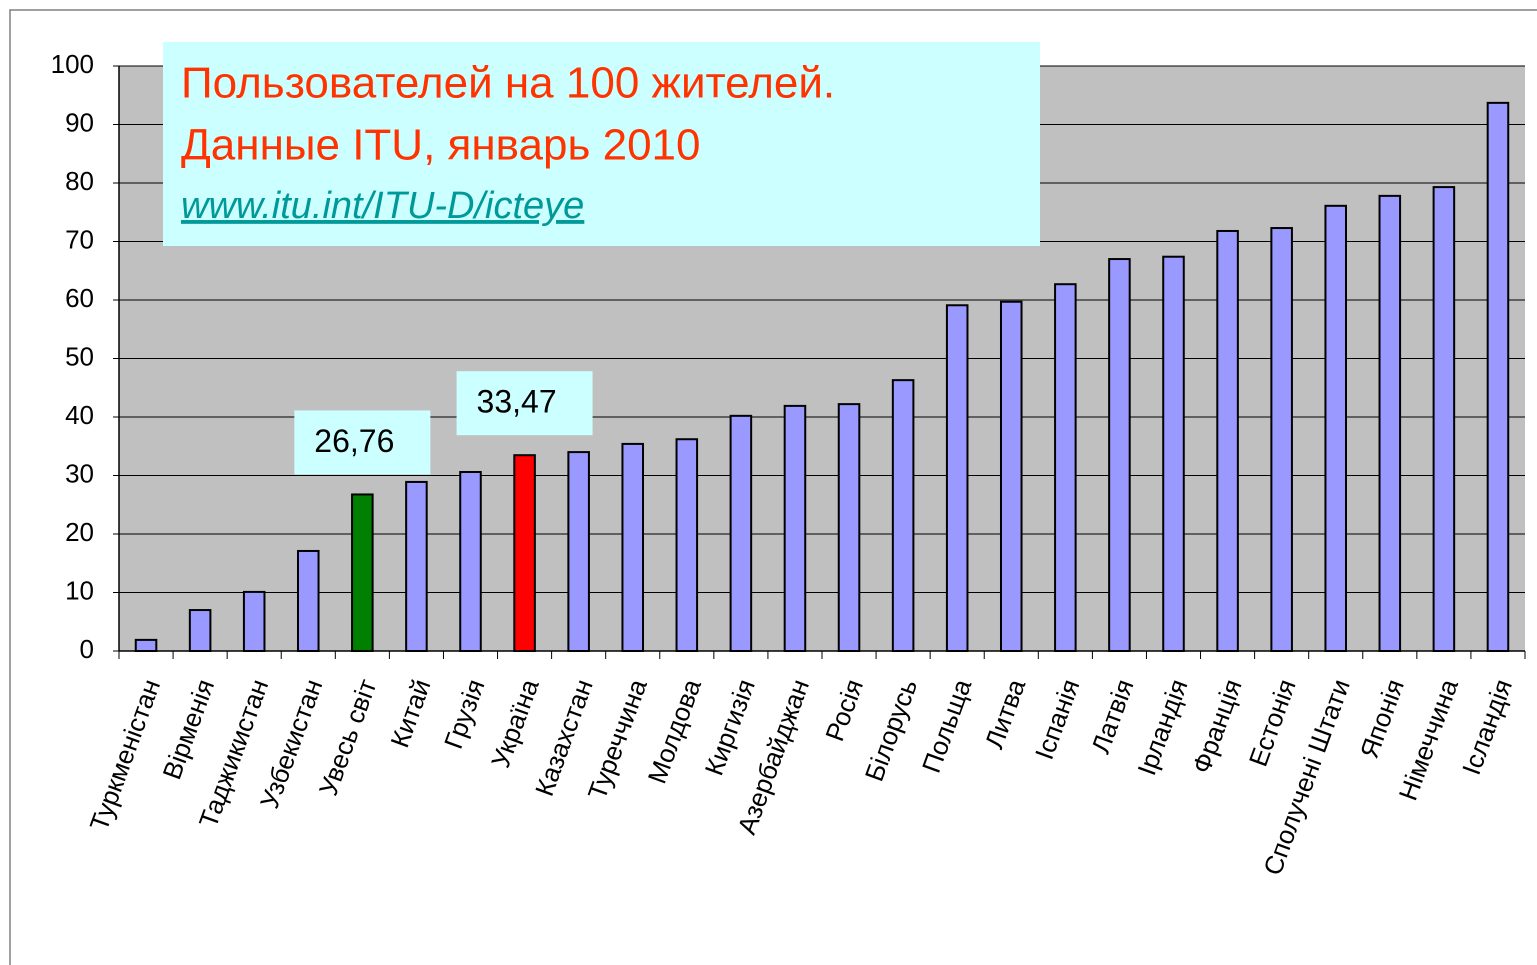 The width and height of the screenshot is (1537, 965). Describe the element at coordinates (72, 64) in the screenshot. I see `y-tick-label: 100` at that location.